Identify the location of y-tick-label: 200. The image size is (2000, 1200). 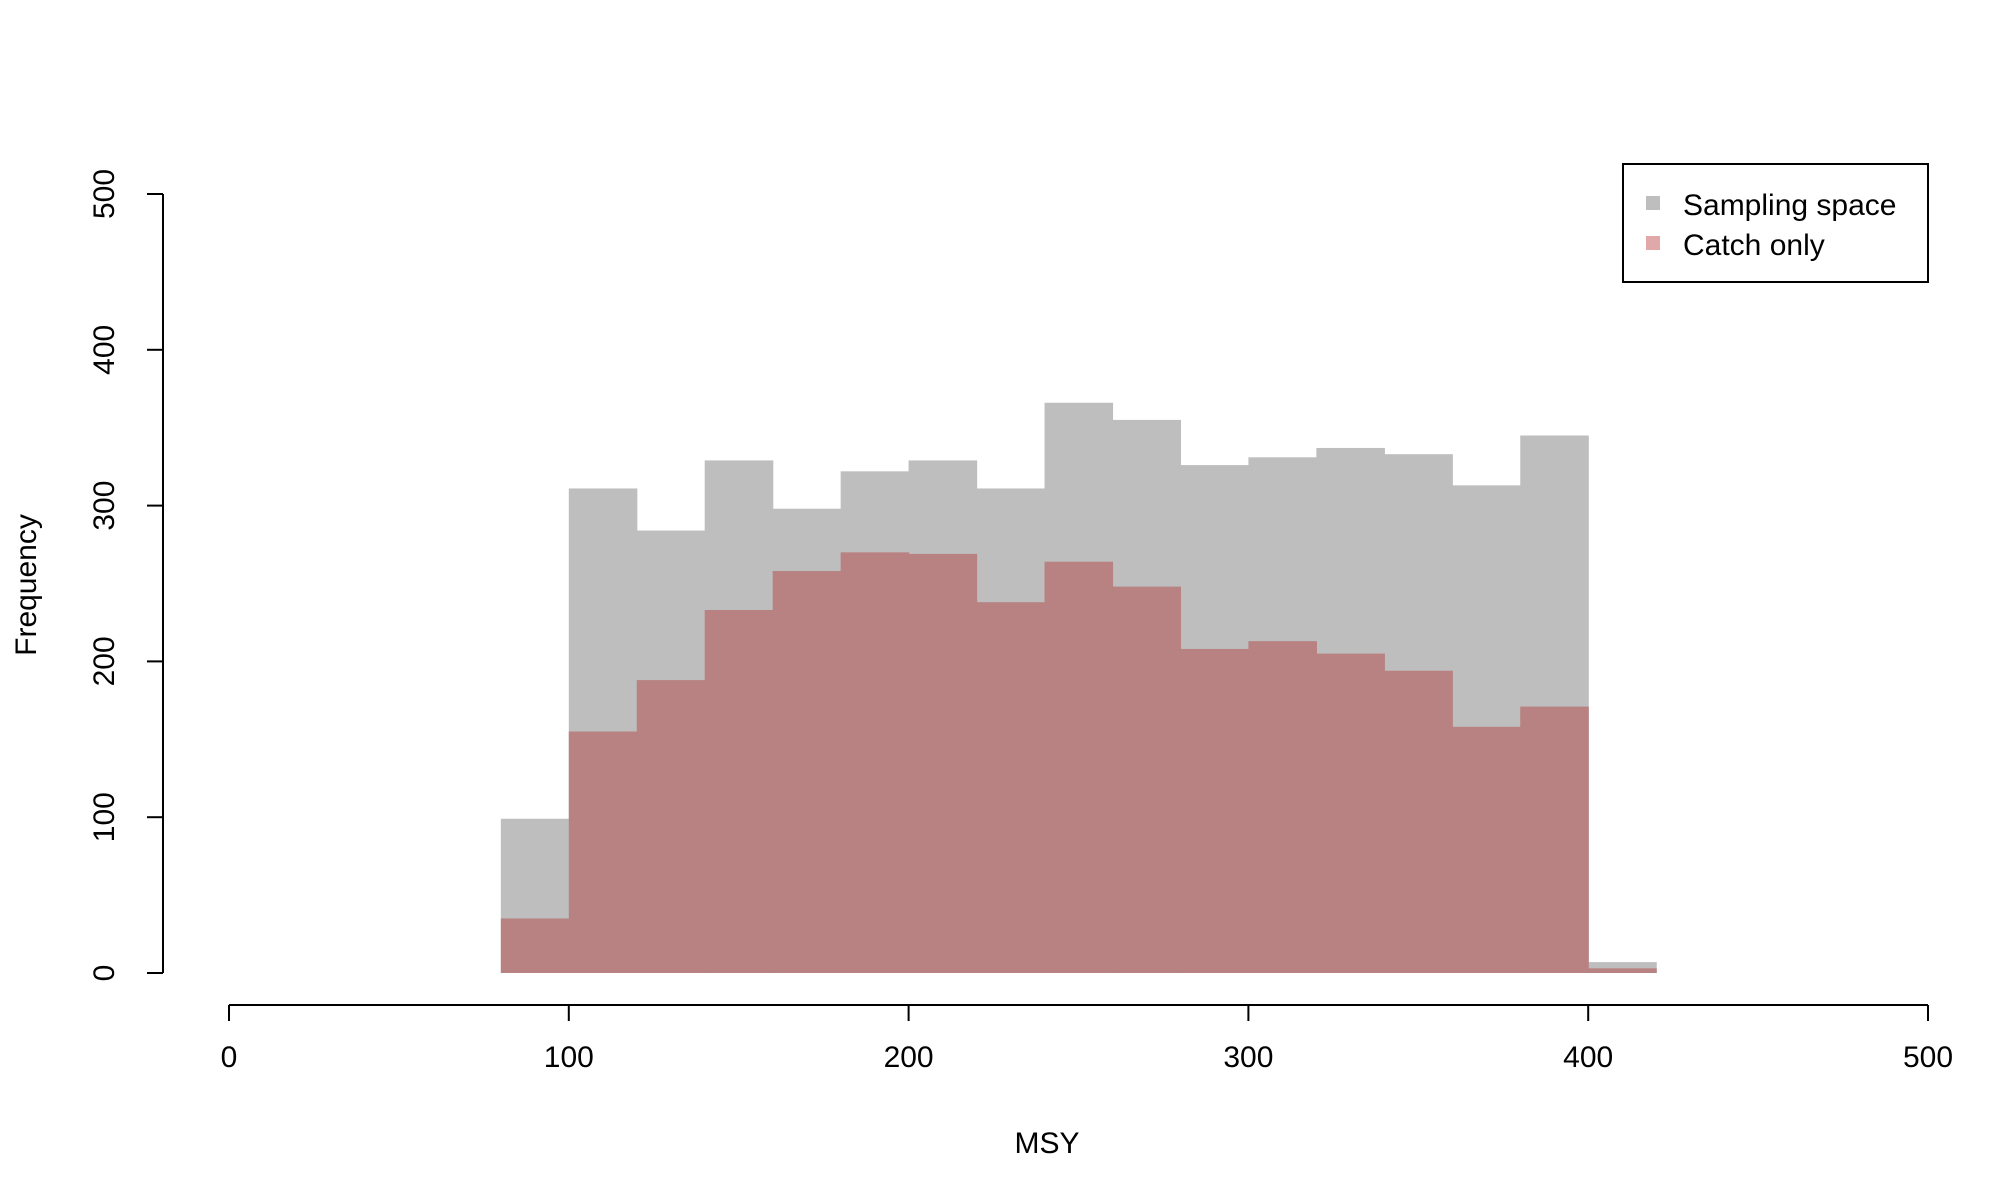
(104, 661).